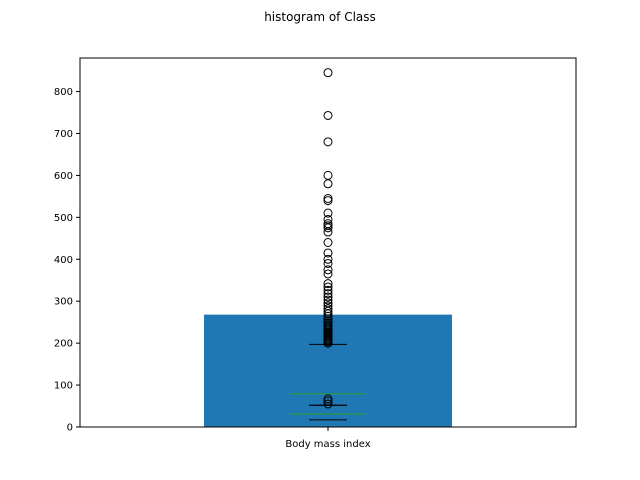 This screenshot has height=480, width=640. What do you see at coordinates (63, 344) in the screenshot?
I see `y-tick-label: 200` at bounding box center [63, 344].